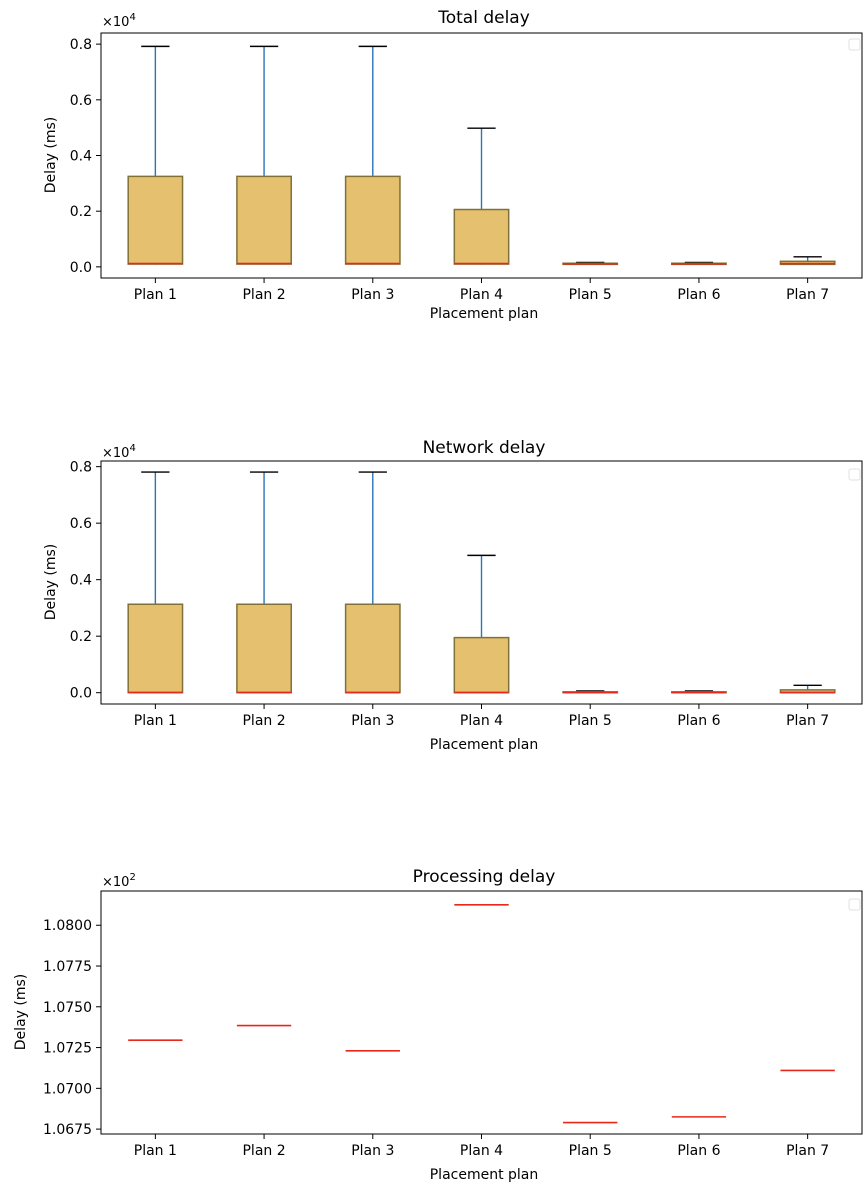 The height and width of the screenshot is (1190, 864). I want to click on y-axis-multiplier: ×10², so click(119, 881).